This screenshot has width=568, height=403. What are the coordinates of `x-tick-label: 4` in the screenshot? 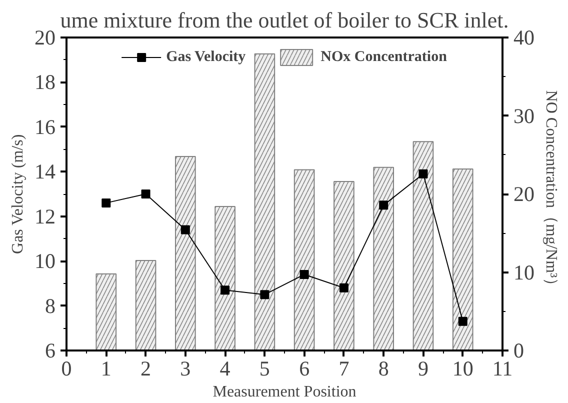 It's located at (225, 368).